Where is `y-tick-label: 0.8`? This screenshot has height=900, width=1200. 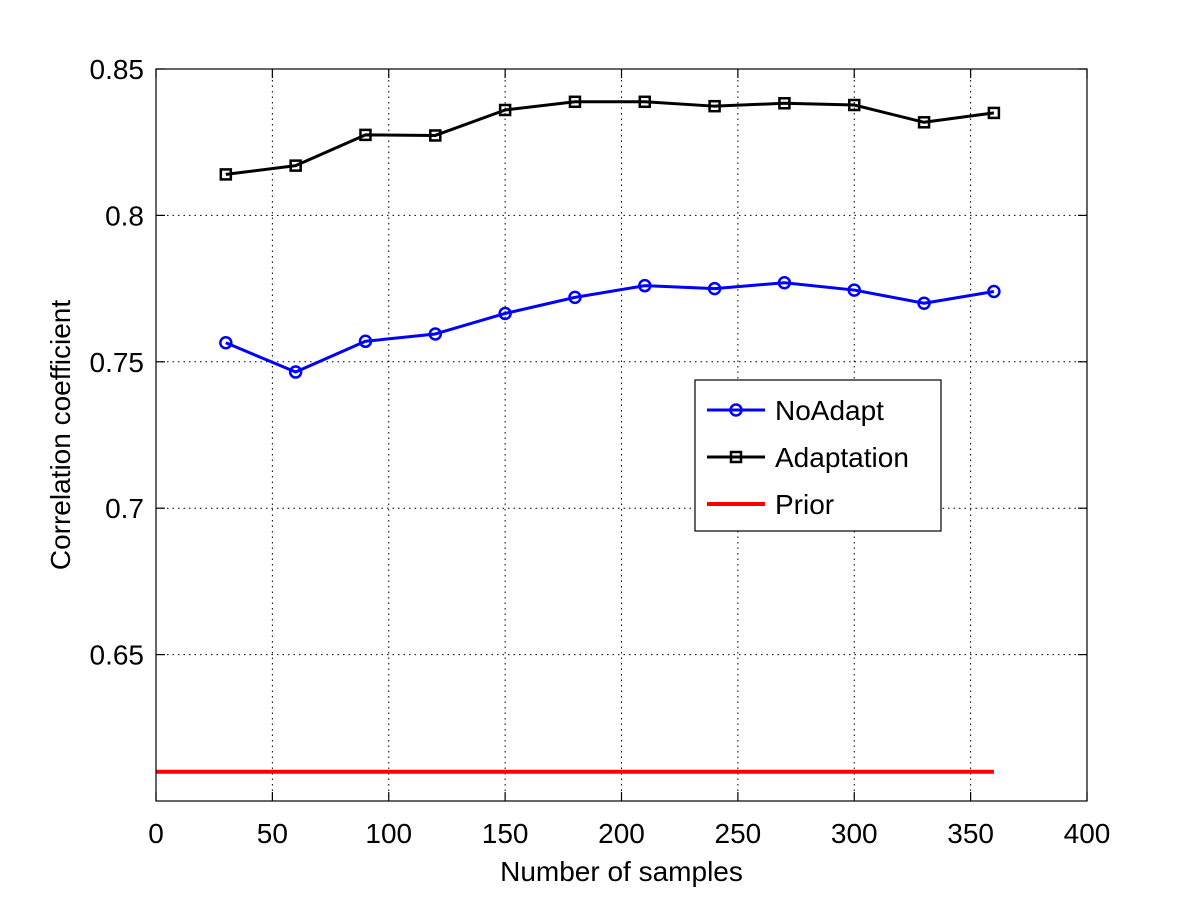
y-tick-label: 0.8 is located at coordinates (124, 215).